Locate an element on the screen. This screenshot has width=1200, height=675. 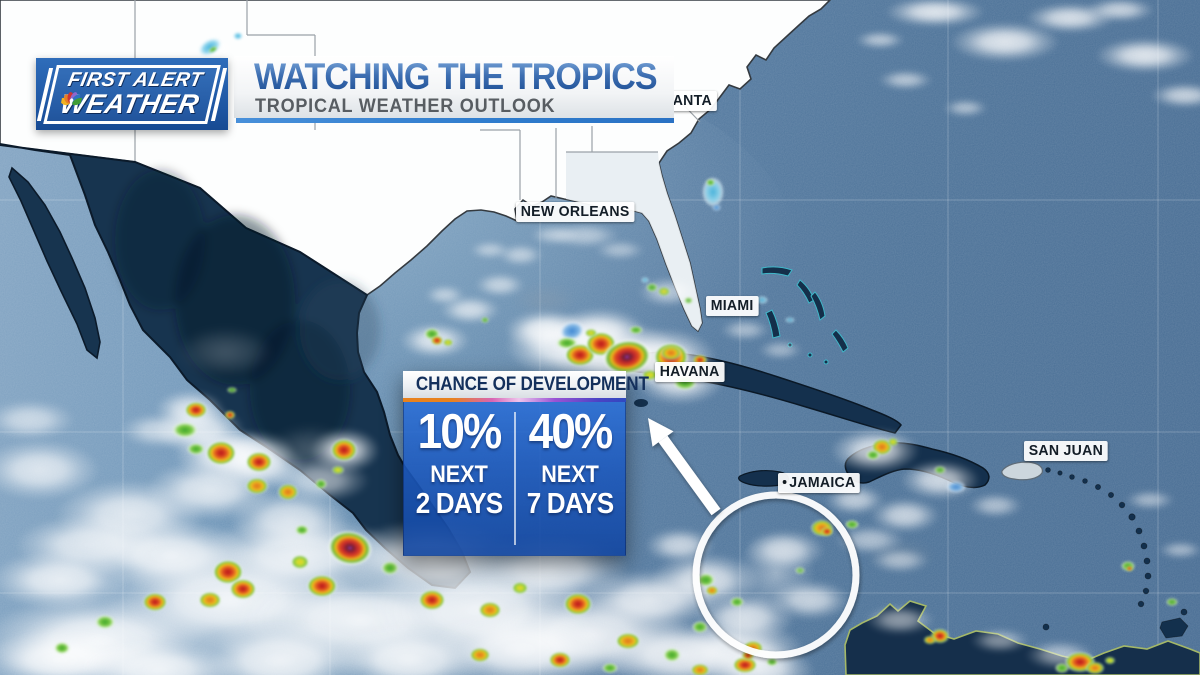
puerto-rico is located at coordinates (1022, 471).